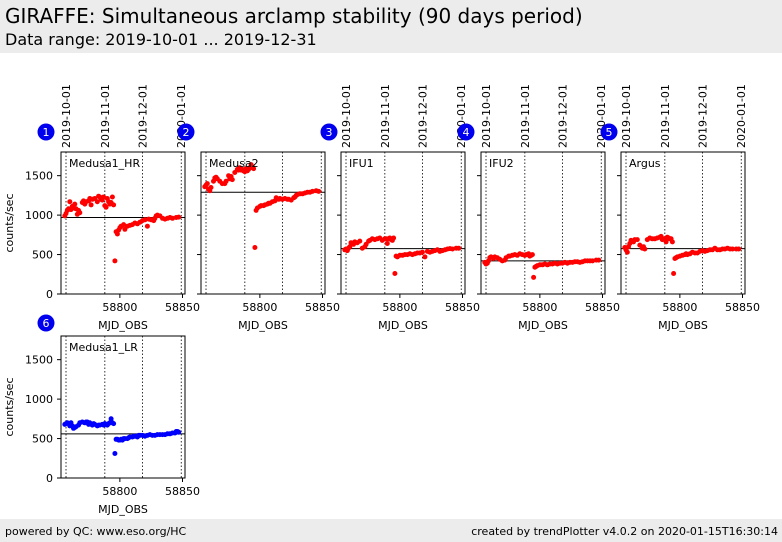  I want to click on panel-number-label: 2, so click(186, 132).